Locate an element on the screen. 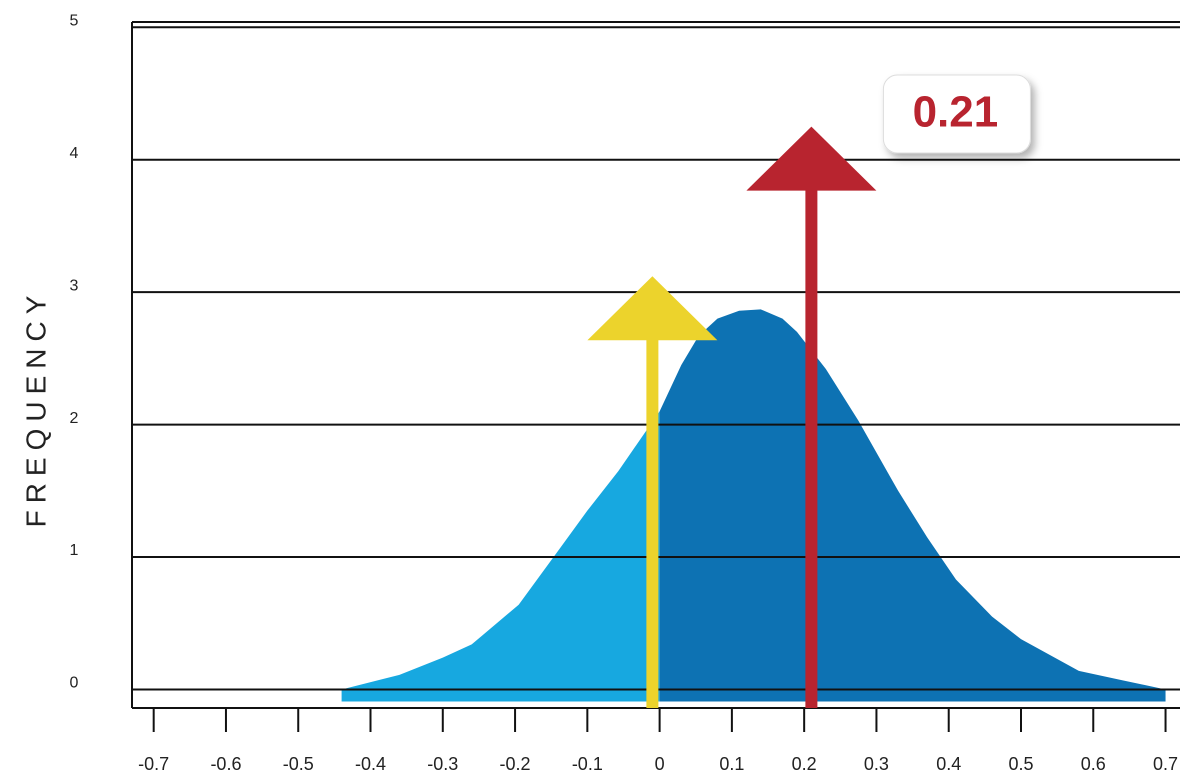  x-tick-label: -0.7 is located at coordinates (153, 763).